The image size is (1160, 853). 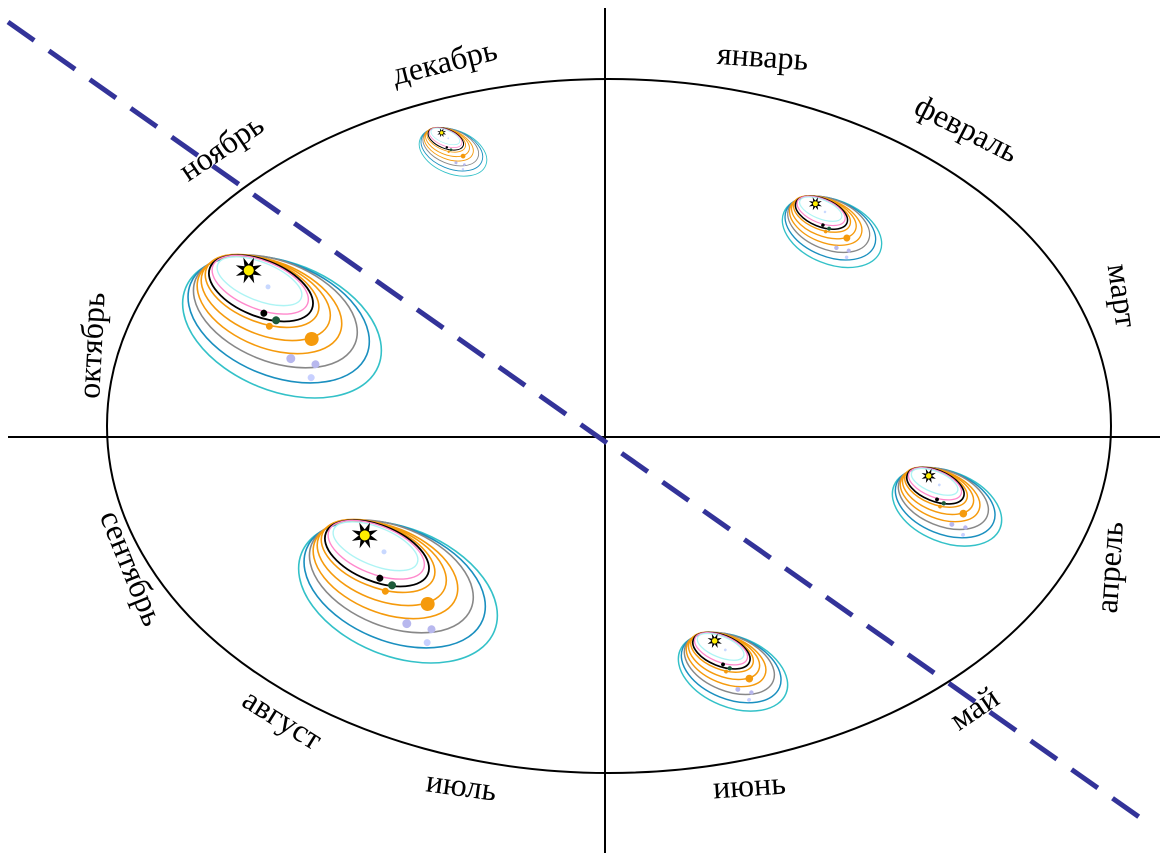 I want to click on mini-system-august, so click(x=398, y=591).